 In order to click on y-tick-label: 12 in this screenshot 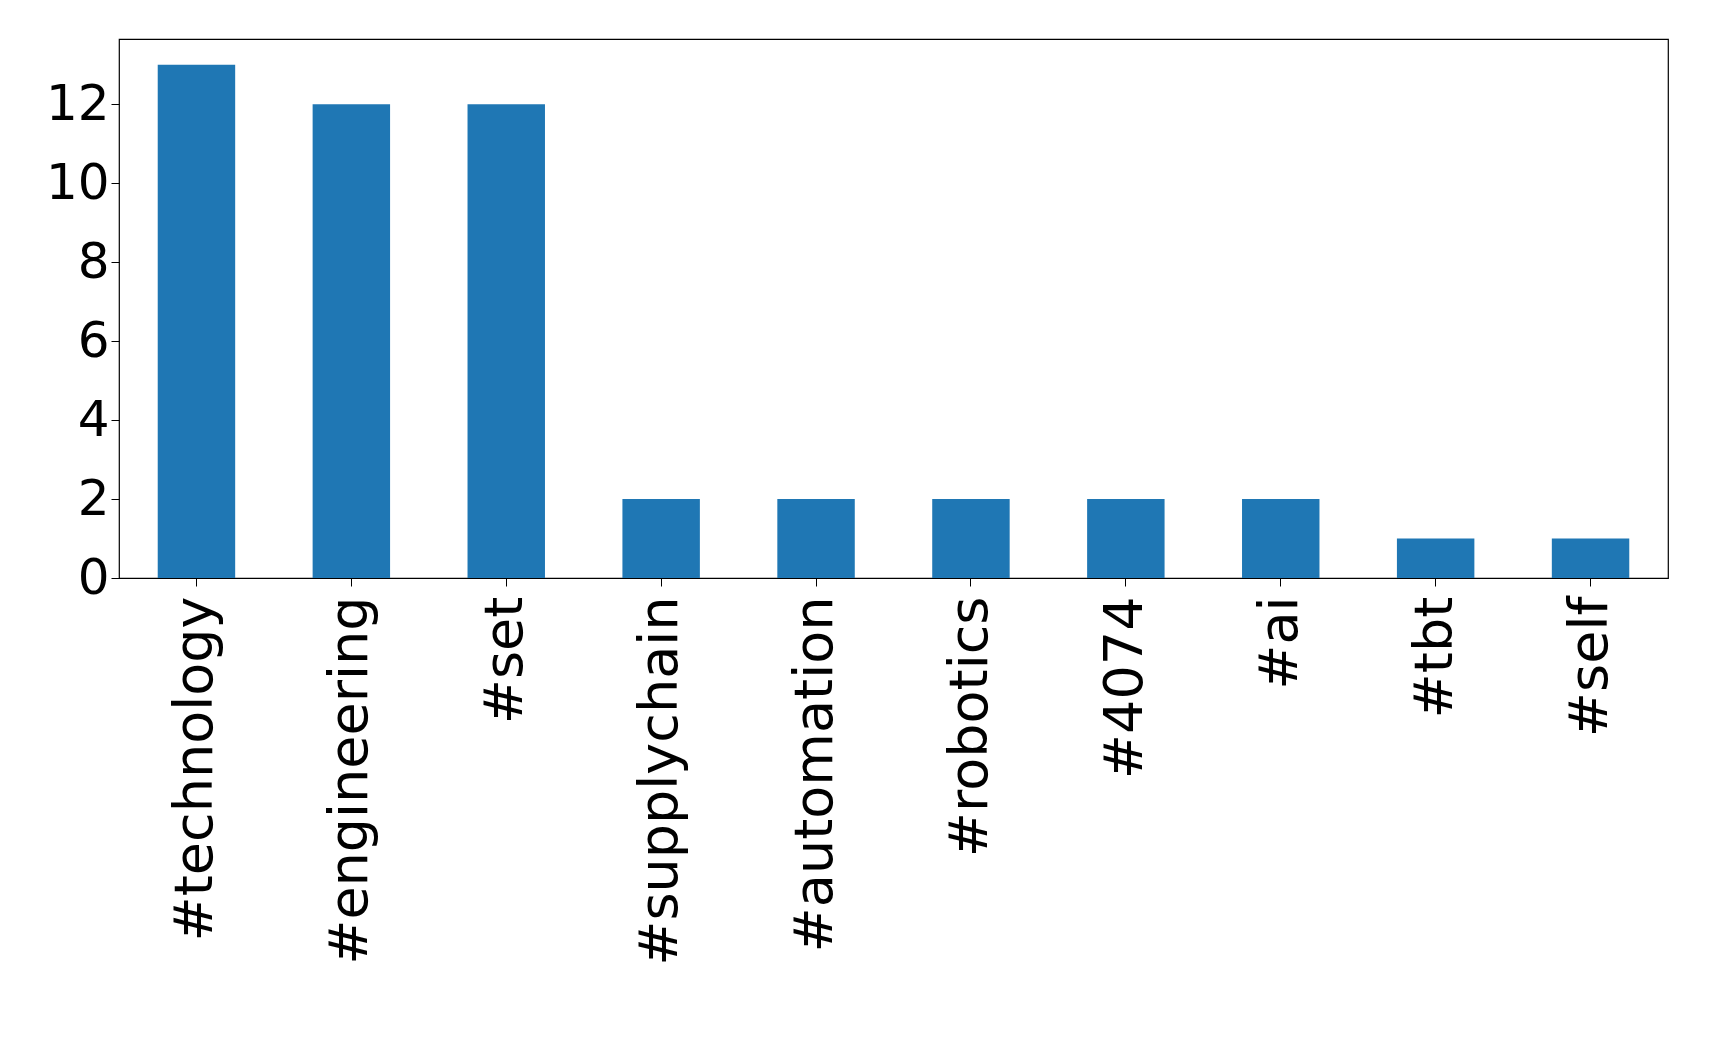, I will do `click(77, 102)`.